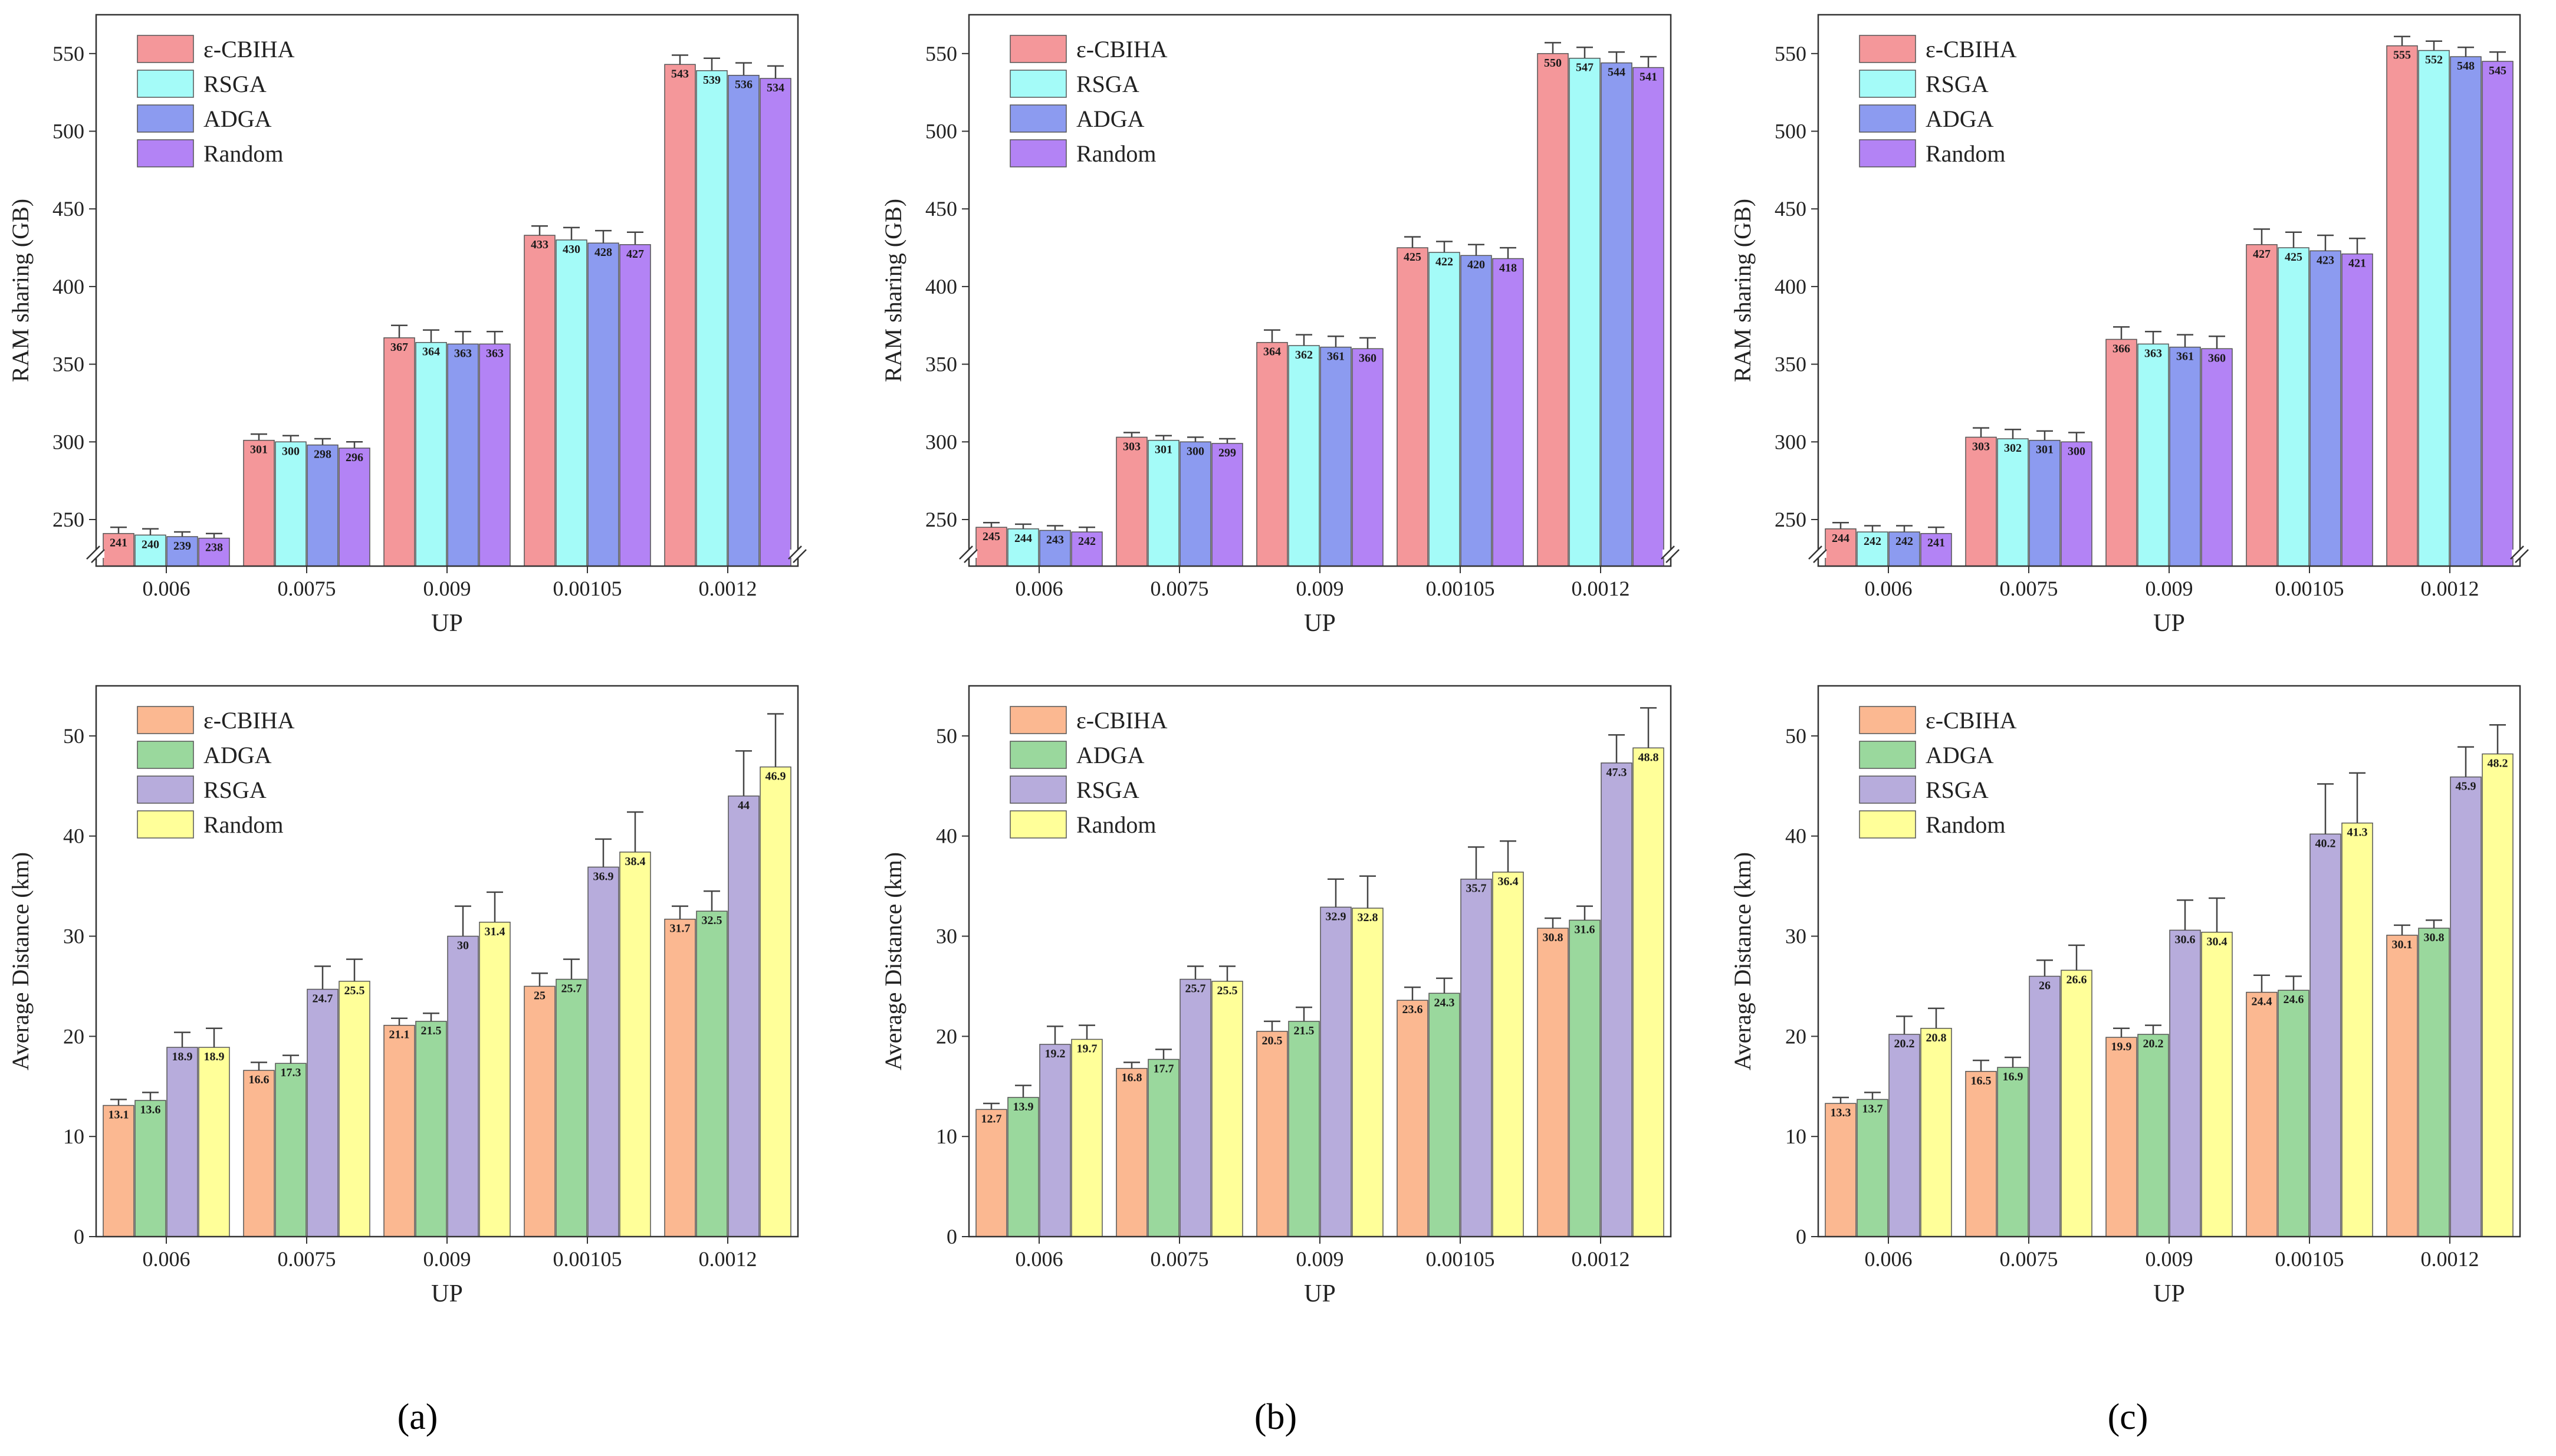  Describe the element at coordinates (1320, 588) in the screenshot. I see `x-tick-label-b-top-2: 0.009` at that location.